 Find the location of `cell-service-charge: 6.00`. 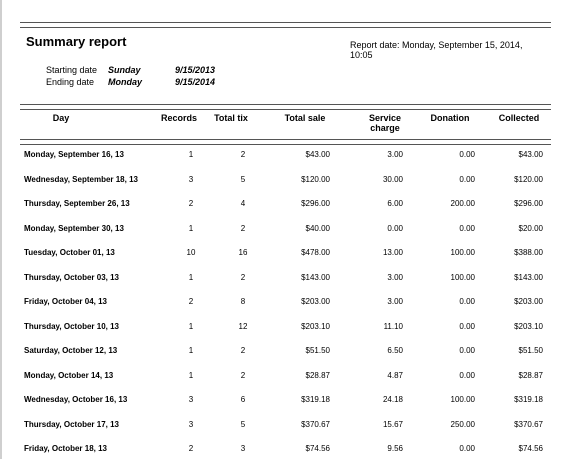

cell-service-charge: 6.00 is located at coordinates (395, 203).